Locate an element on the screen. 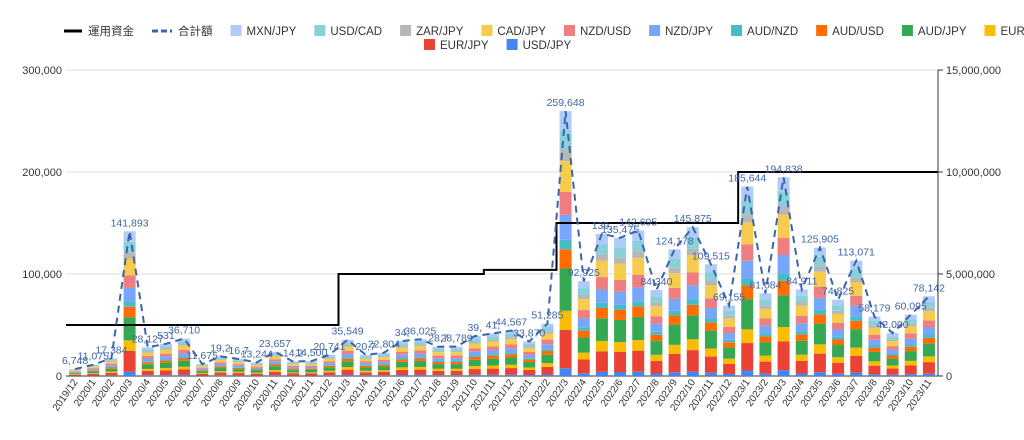  data-label: 33,870 is located at coordinates (529, 333).